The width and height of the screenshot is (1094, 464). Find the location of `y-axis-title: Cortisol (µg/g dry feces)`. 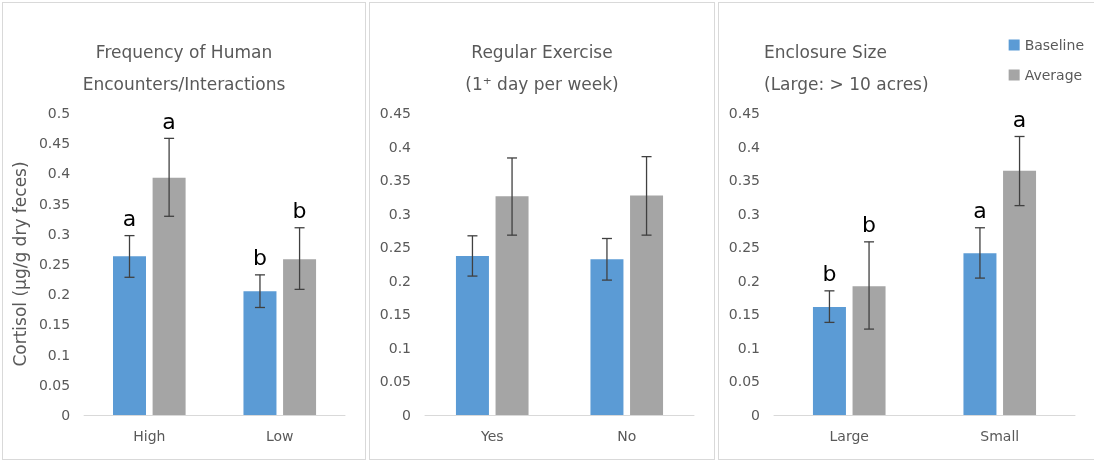

y-axis-title: Cortisol (µg/g dry feces) is located at coordinates (19, 264).